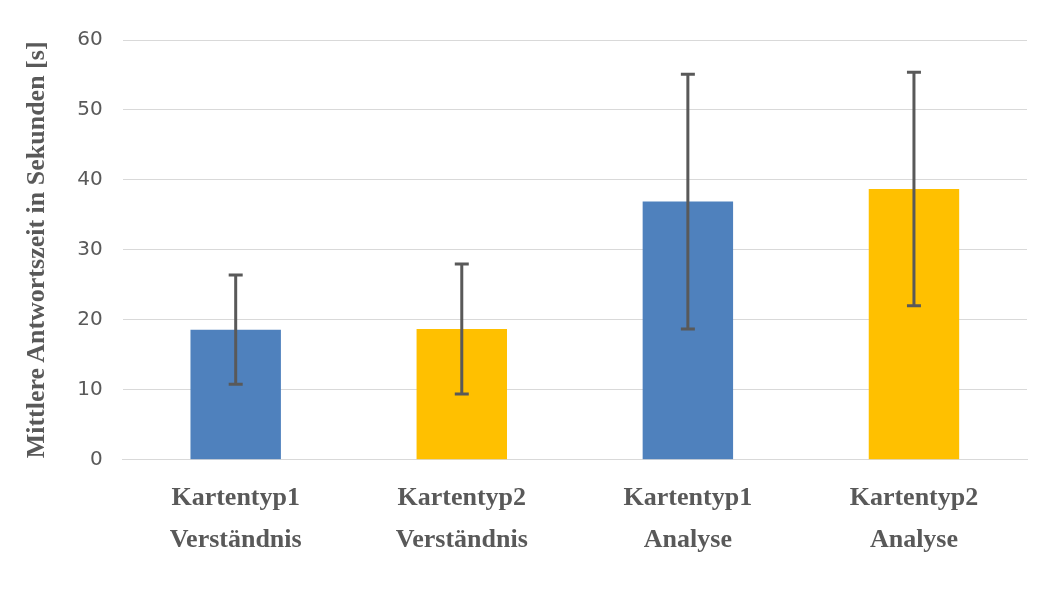 The height and width of the screenshot is (592, 1055). What do you see at coordinates (235, 517) in the screenshot?
I see `x-tick-label: Kartentyp1 Verständnis` at bounding box center [235, 517].